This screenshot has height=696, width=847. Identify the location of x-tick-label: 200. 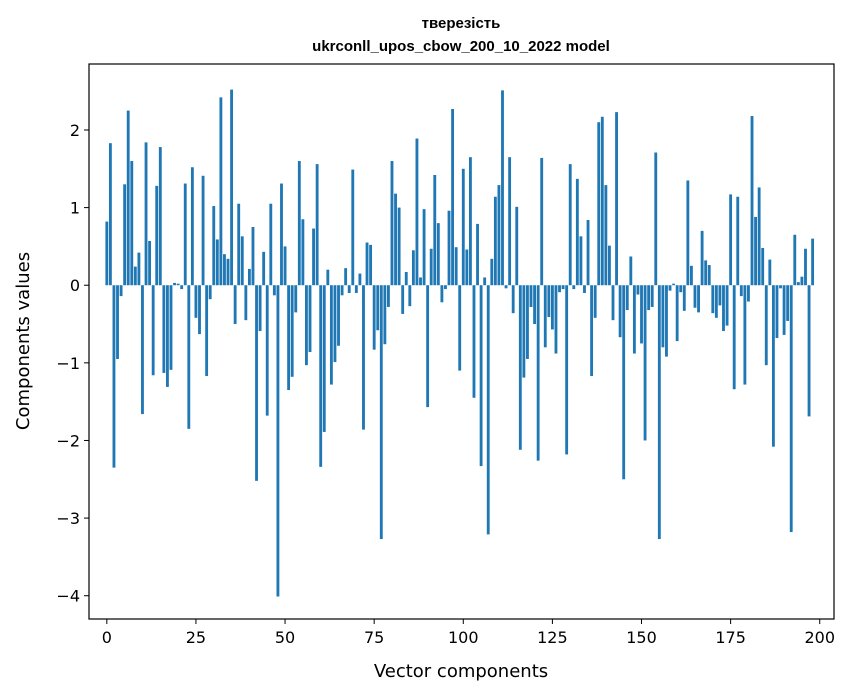
(819, 637).